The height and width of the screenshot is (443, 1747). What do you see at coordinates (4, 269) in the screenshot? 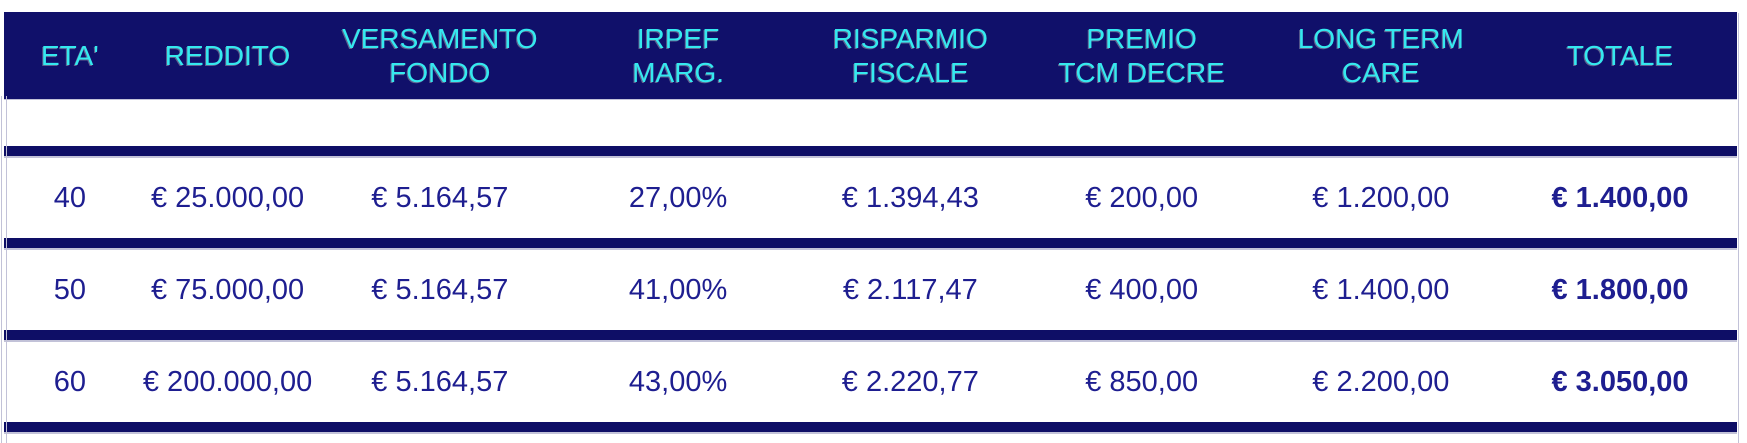
I see `left-border-line` at bounding box center [4, 269].